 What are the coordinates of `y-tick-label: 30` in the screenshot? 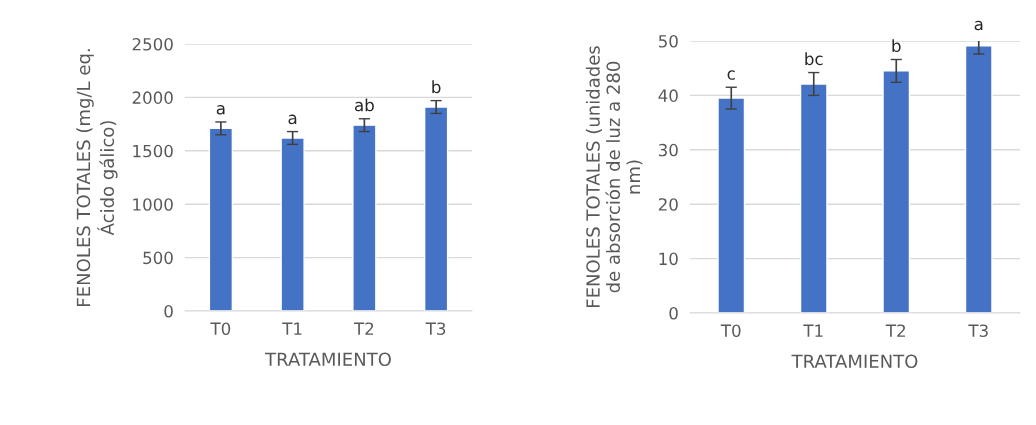 It's located at (668, 150).